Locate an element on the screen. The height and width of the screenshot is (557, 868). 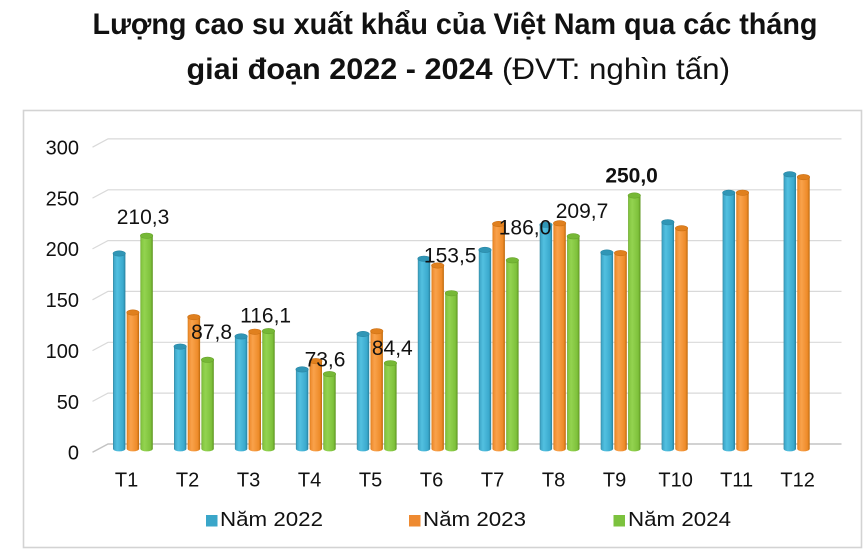
svg-text: T9 is located at coordinates (614, 481).